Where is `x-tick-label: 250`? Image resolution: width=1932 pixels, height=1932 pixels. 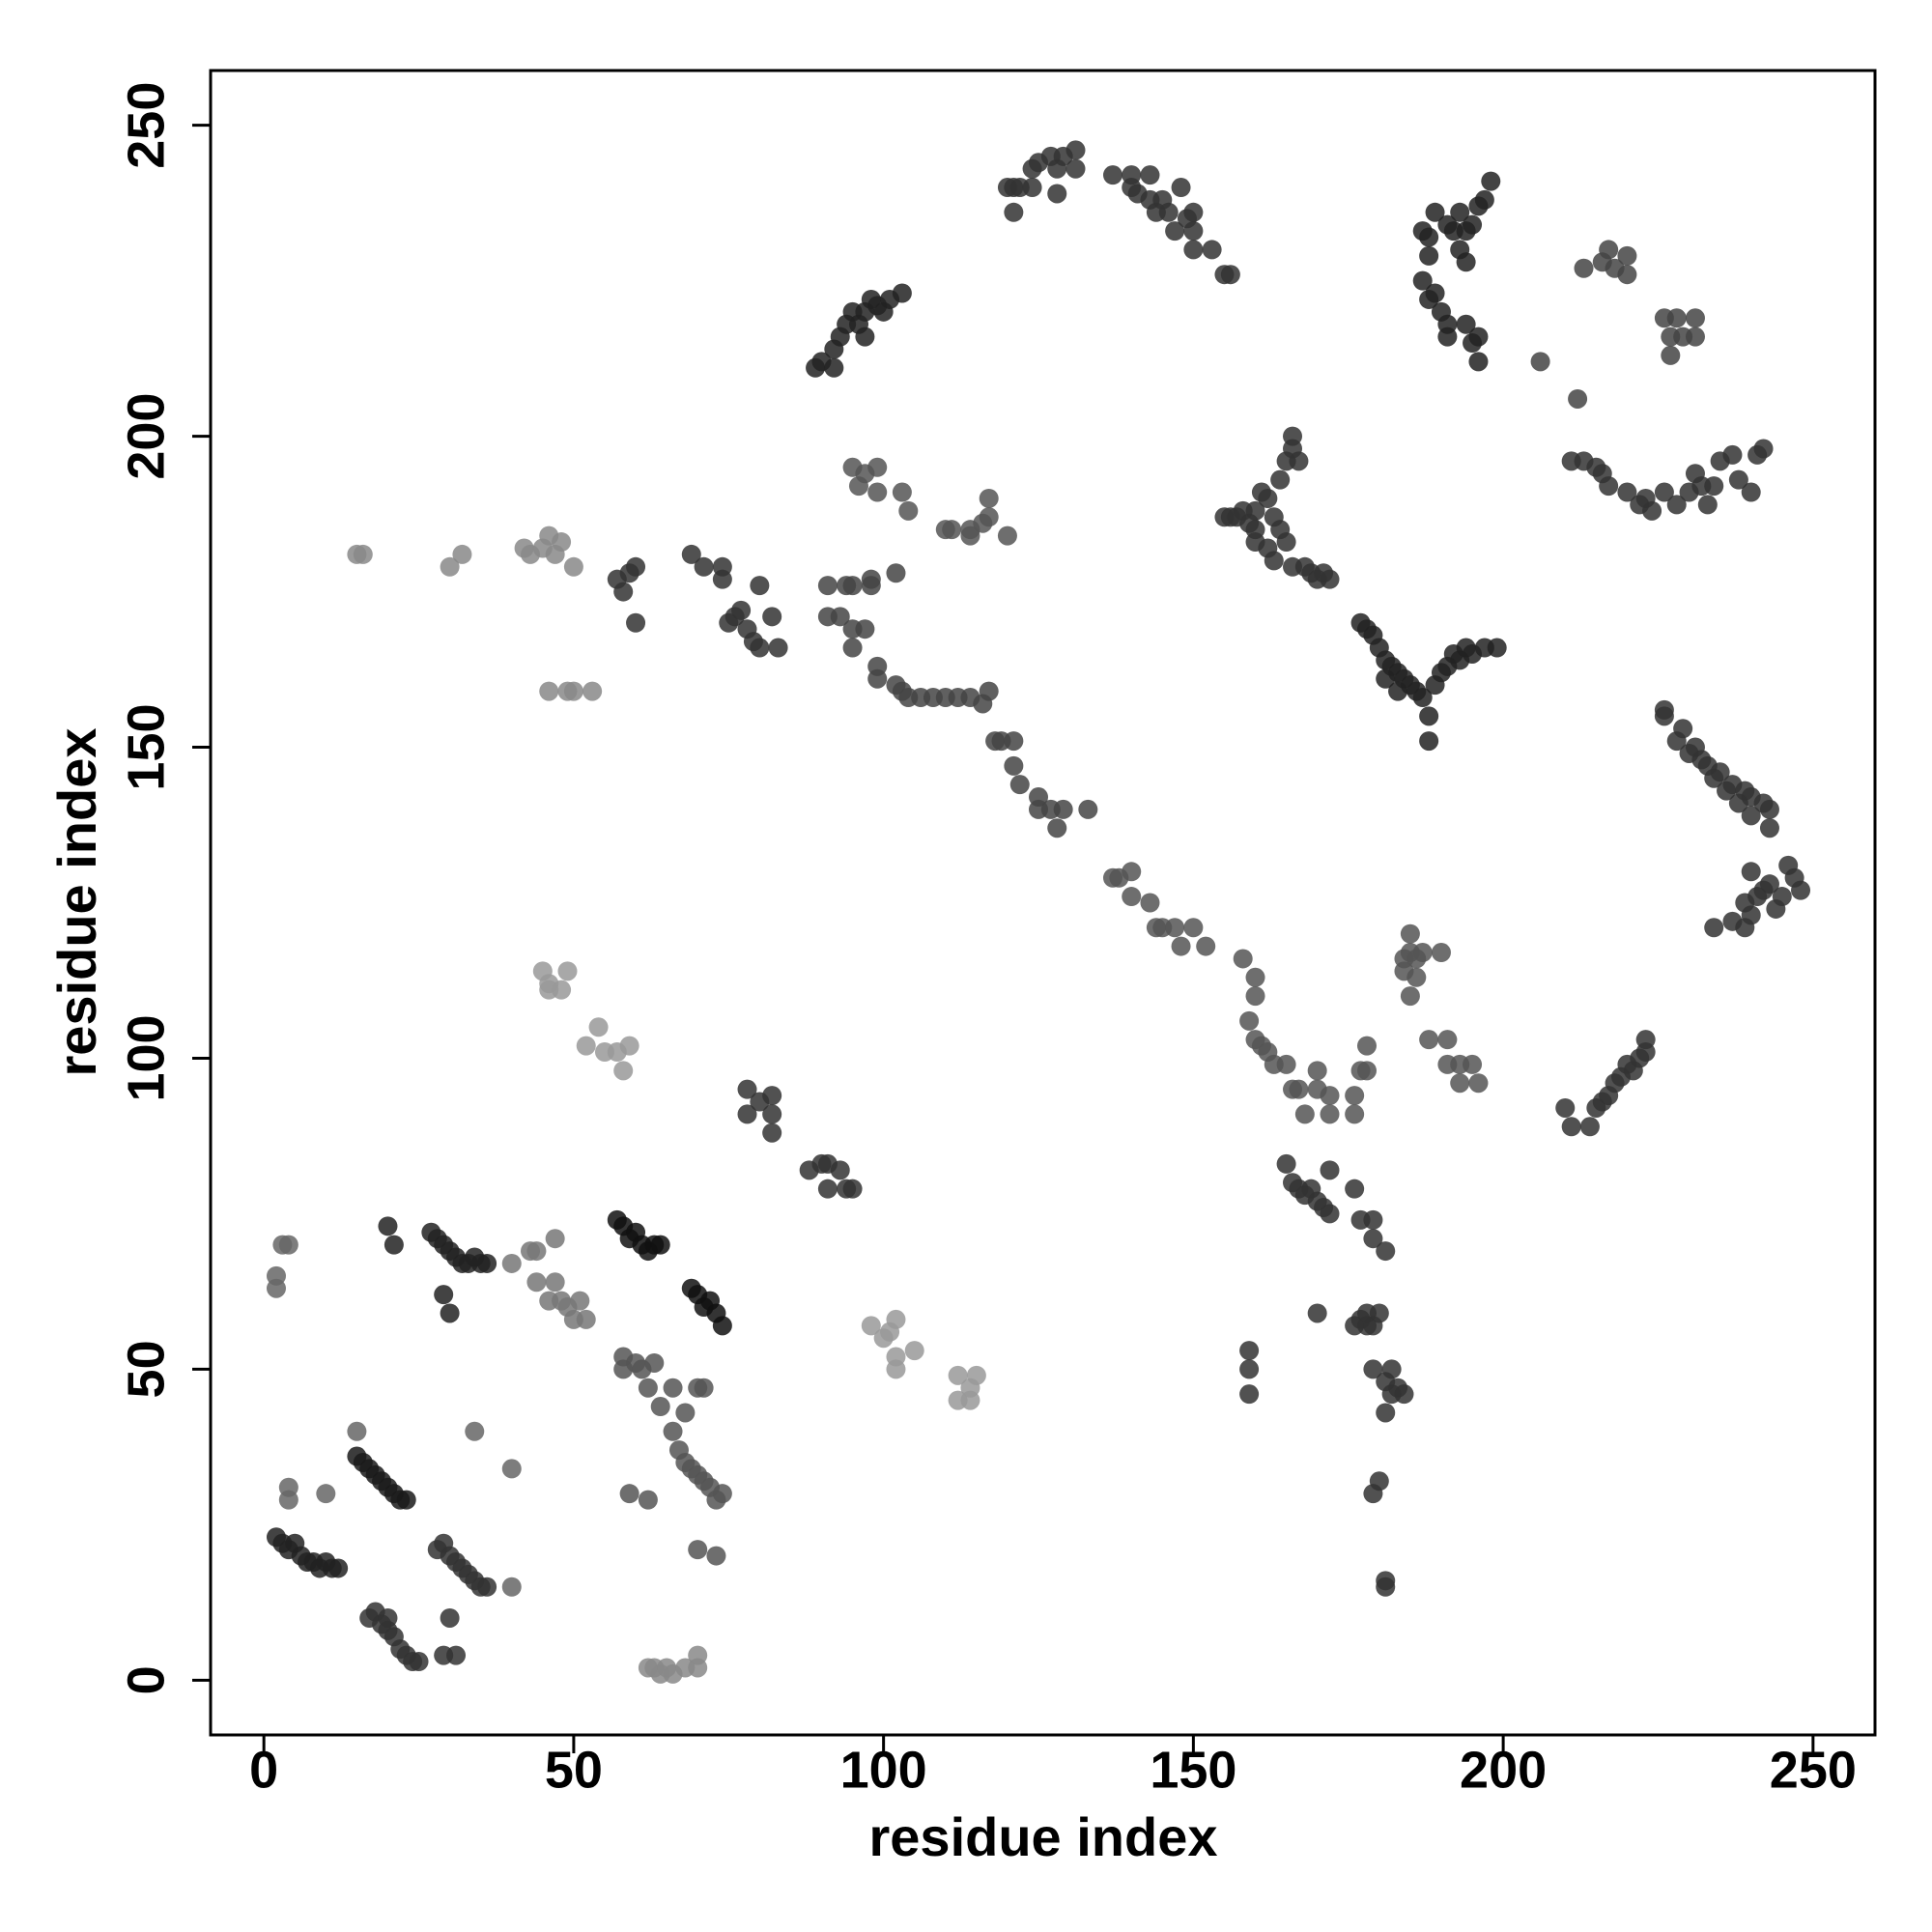 x-tick-label: 250 is located at coordinates (1813, 1770).